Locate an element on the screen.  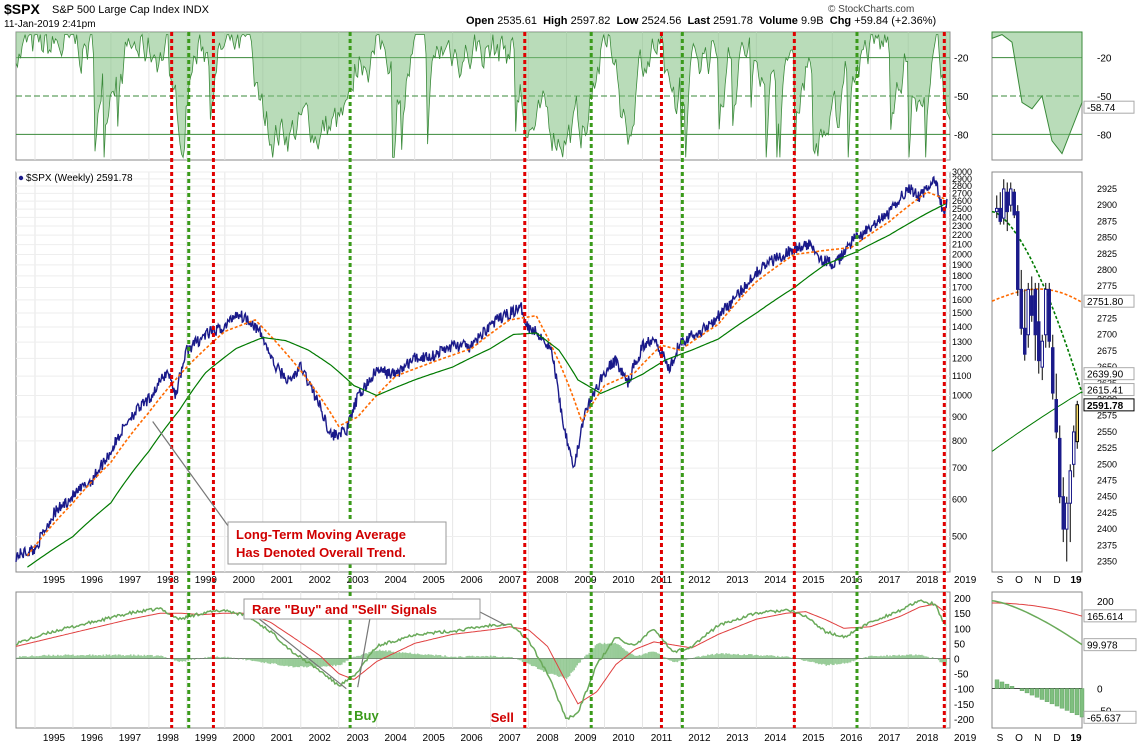
x-tick-label: 2008 is located at coordinates (547, 580).